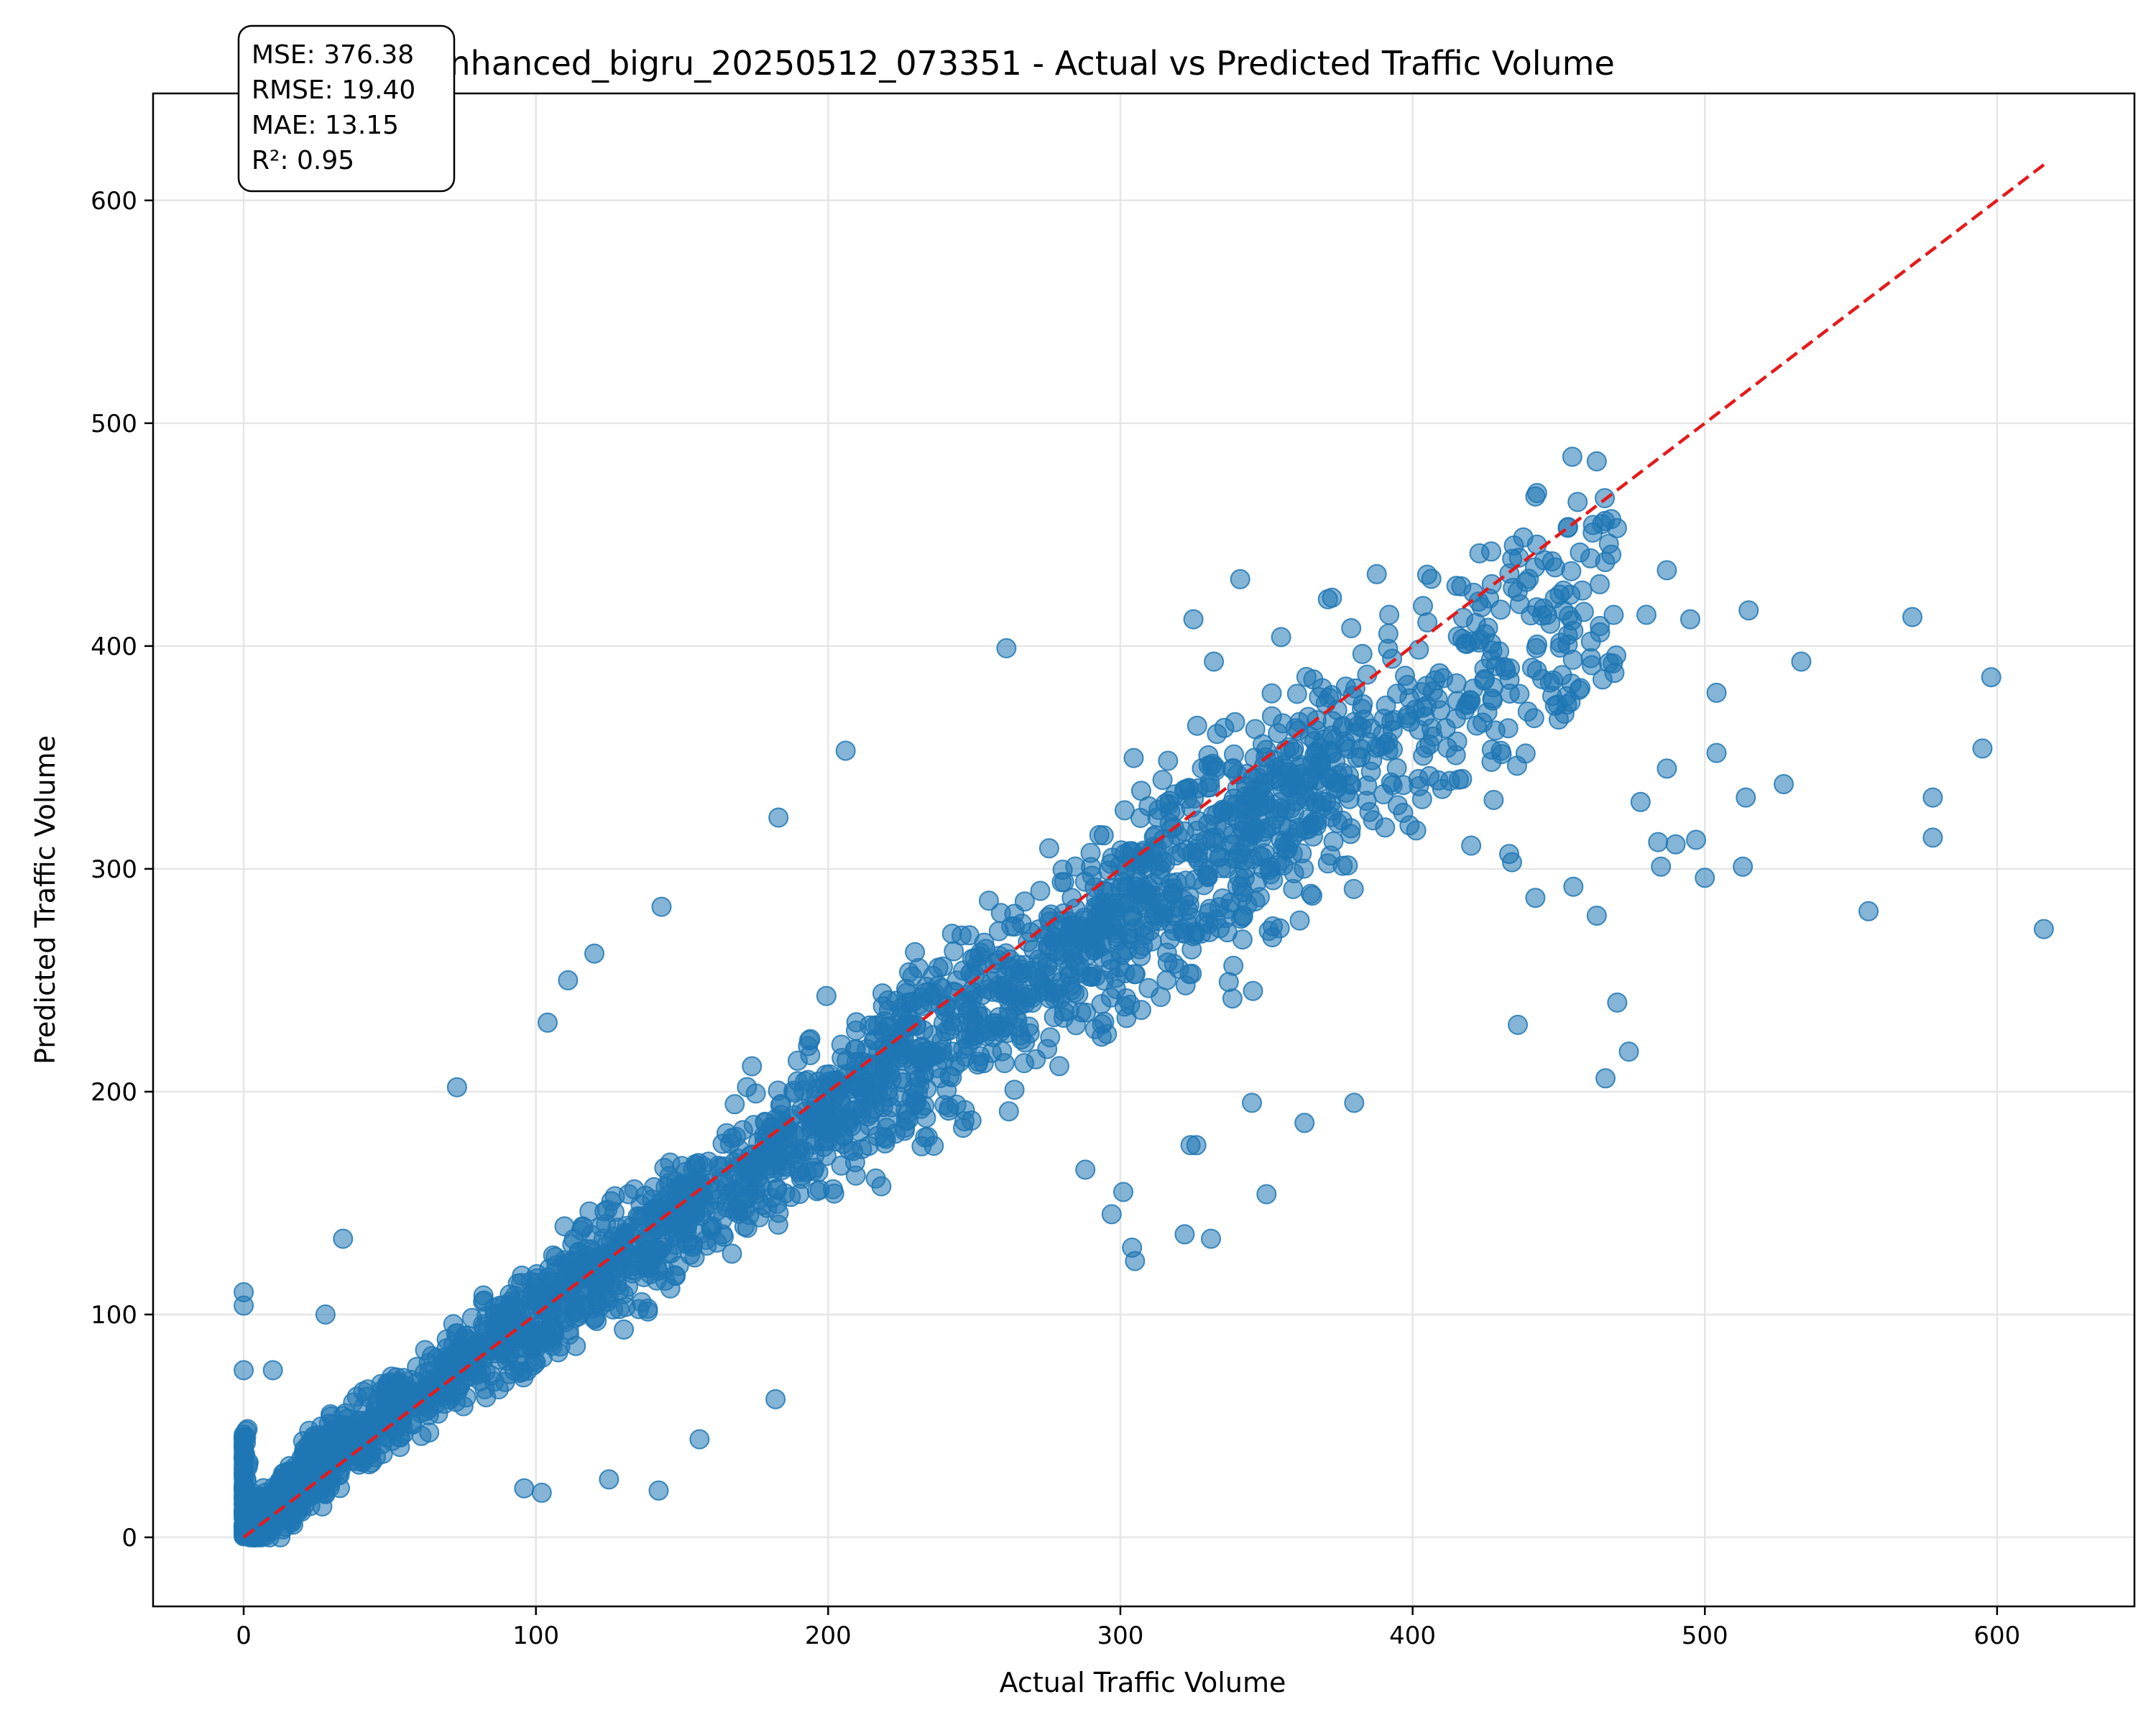 The width and height of the screenshot is (2156, 1725). What do you see at coordinates (326, 125) in the screenshot?
I see `stats-mae: MAE: 13.15` at bounding box center [326, 125].